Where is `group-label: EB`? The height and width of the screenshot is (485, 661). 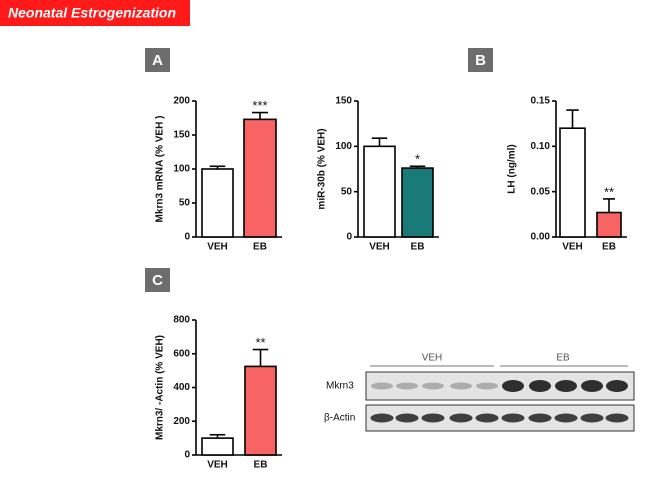 group-label: EB is located at coordinates (563, 358).